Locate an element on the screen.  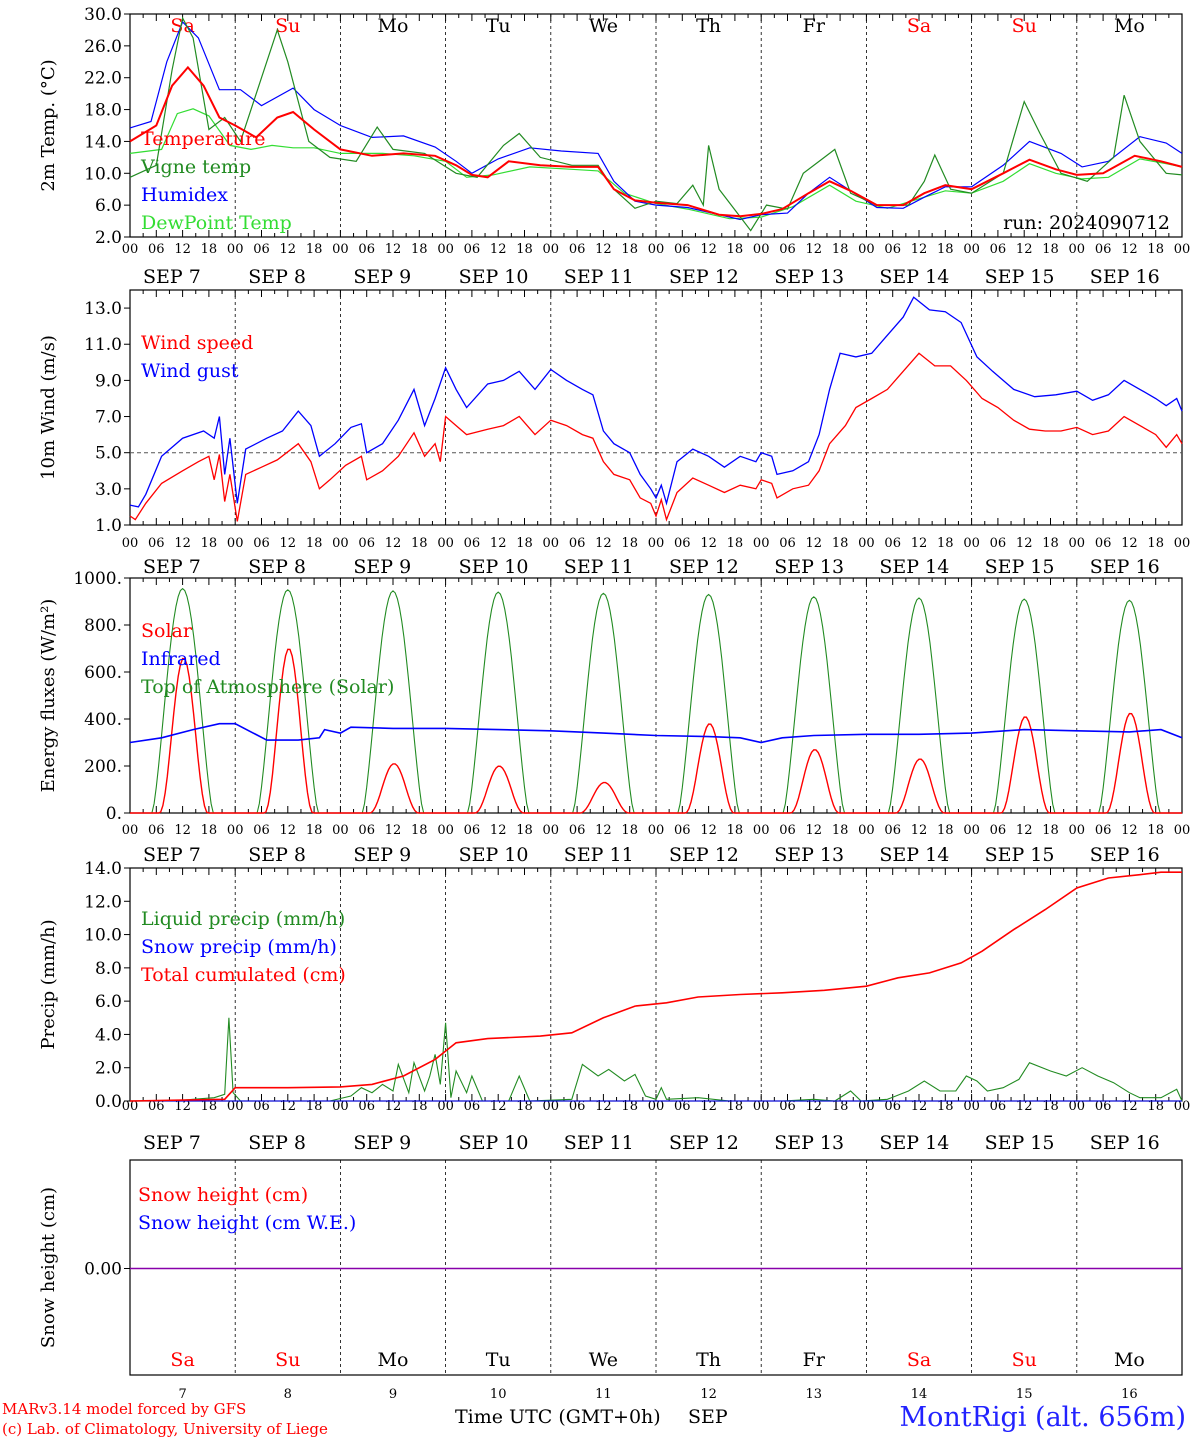
y-axis-label: Snow height (cm) is located at coordinates (48, 1267).